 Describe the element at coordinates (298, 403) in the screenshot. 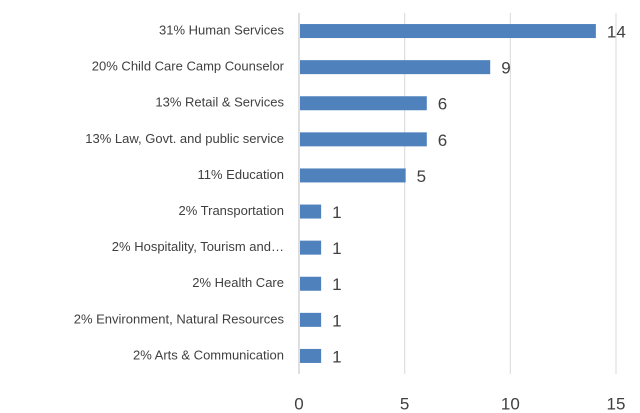

I see `x-tick-label: 0` at that location.